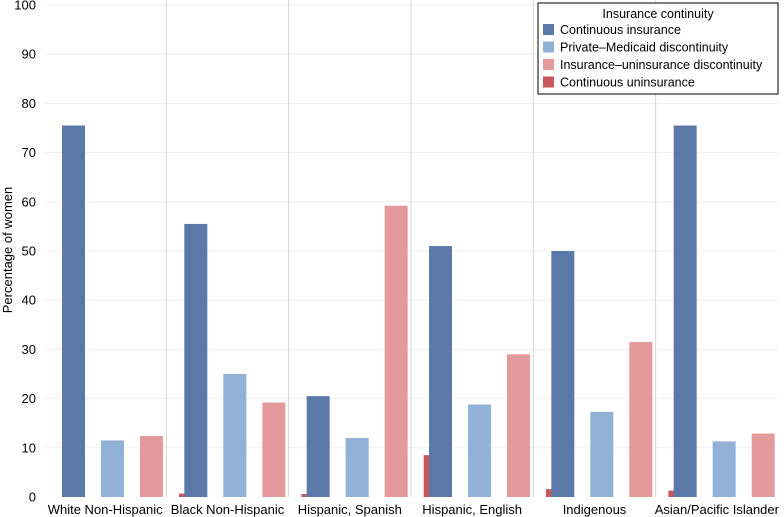 This screenshot has width=784, height=517. What do you see at coordinates (29, 349) in the screenshot?
I see `y-tick-label: 30` at bounding box center [29, 349].